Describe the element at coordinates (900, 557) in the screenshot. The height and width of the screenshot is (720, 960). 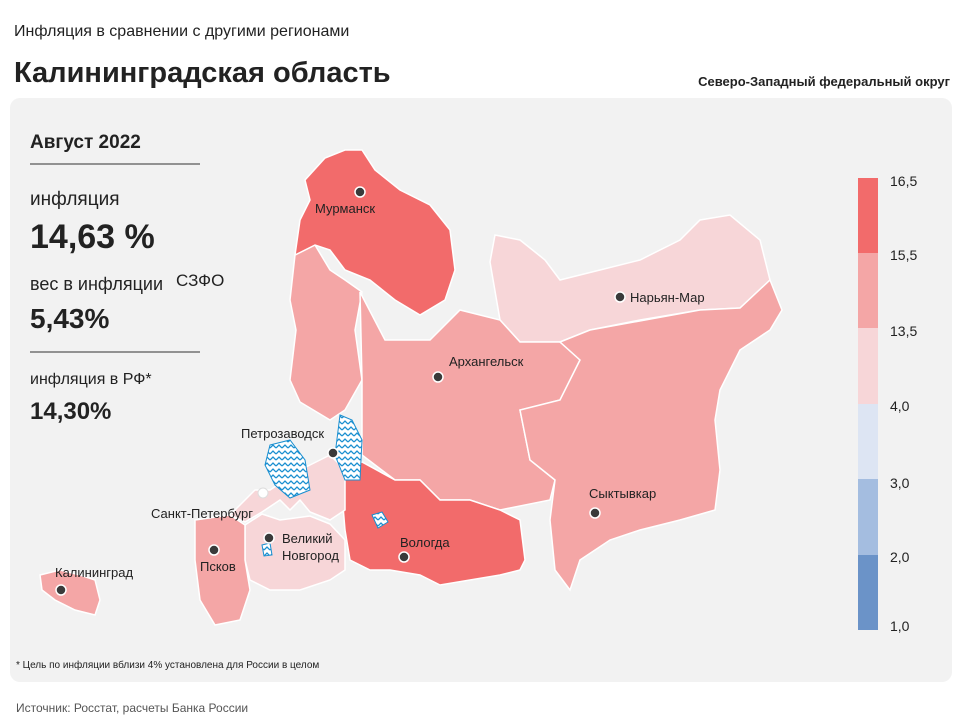
I see `legend-label: 2,0` at that location.